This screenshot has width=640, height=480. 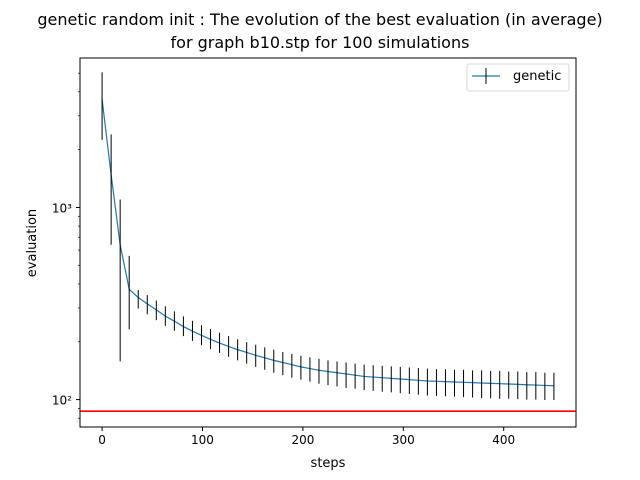 I want to click on chart-subtitle: for graph b10.stp for 100 simulations, so click(x=320, y=42).